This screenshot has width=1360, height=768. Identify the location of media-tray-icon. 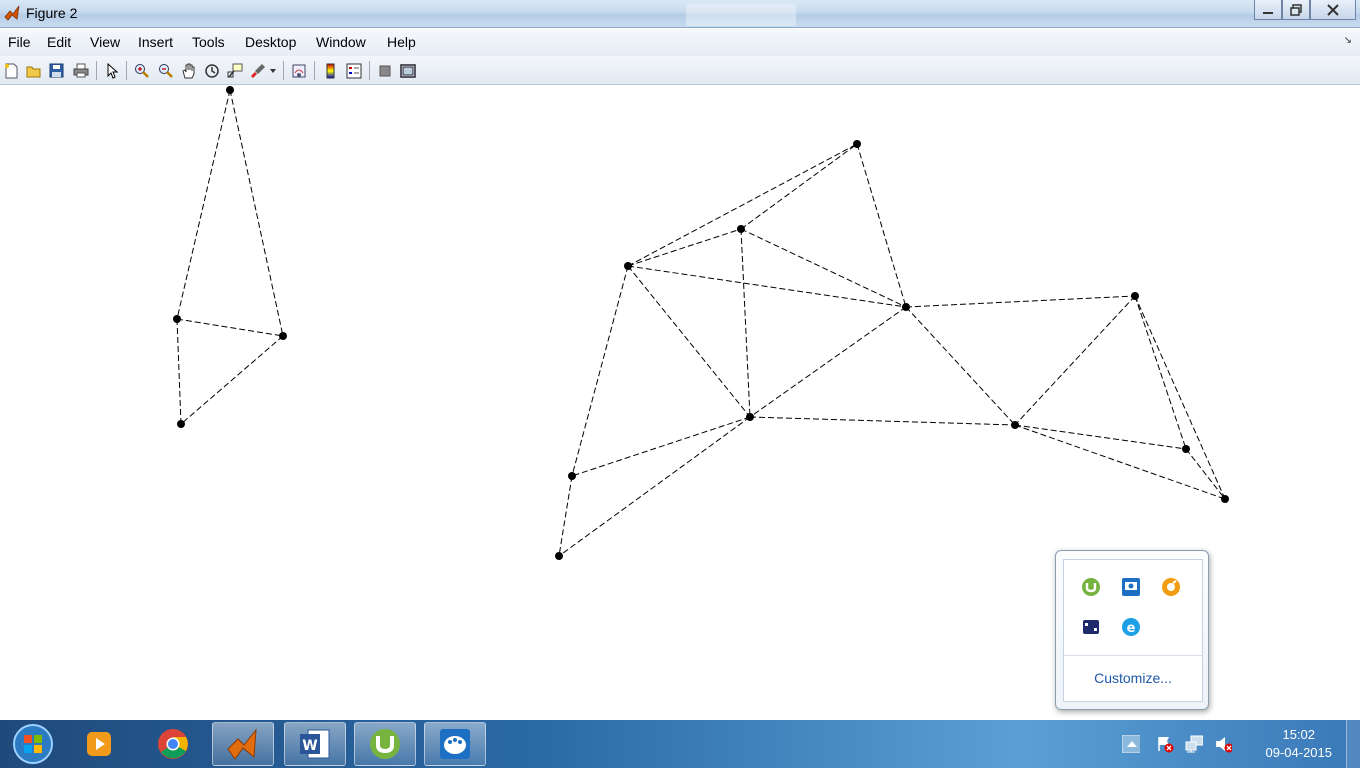
(1091, 627).